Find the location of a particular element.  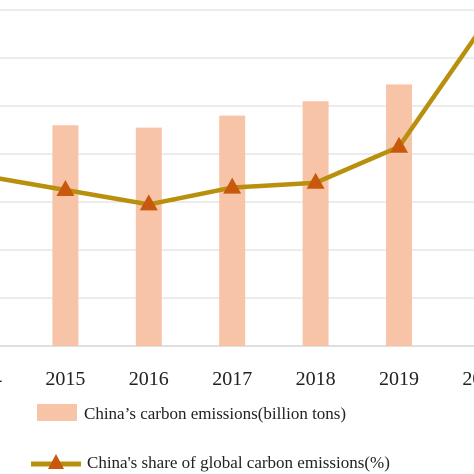

legend-bar-swatch is located at coordinates (57, 412).